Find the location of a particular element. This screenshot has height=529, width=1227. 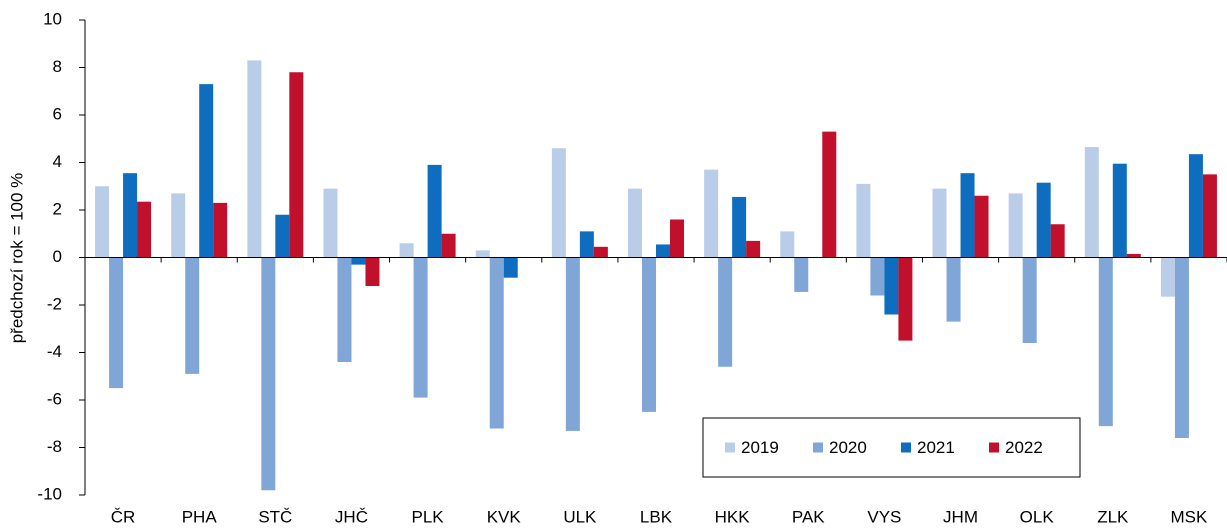

legend-label: 2022 is located at coordinates (1024, 447).